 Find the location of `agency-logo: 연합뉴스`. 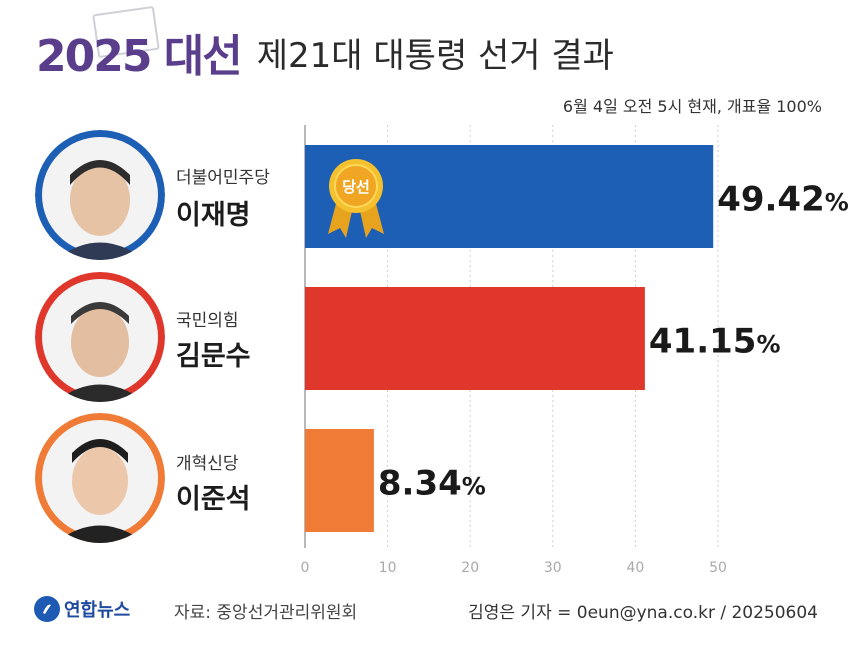

agency-logo: 연합뉴스 is located at coordinates (82, 609).